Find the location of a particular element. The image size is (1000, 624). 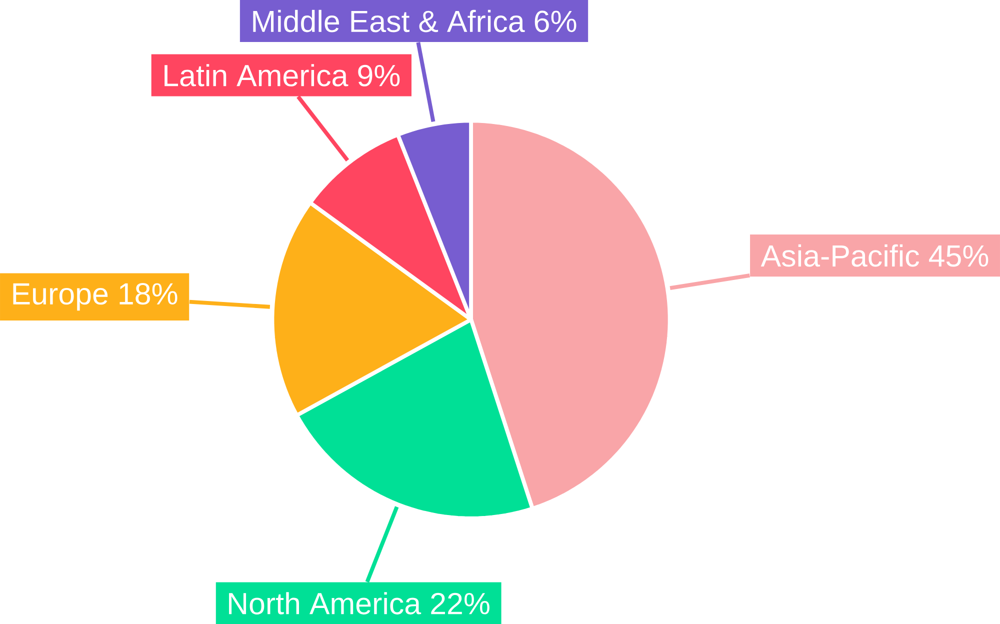

slice-label: Asia-Pacific is located at coordinates (840, 255).